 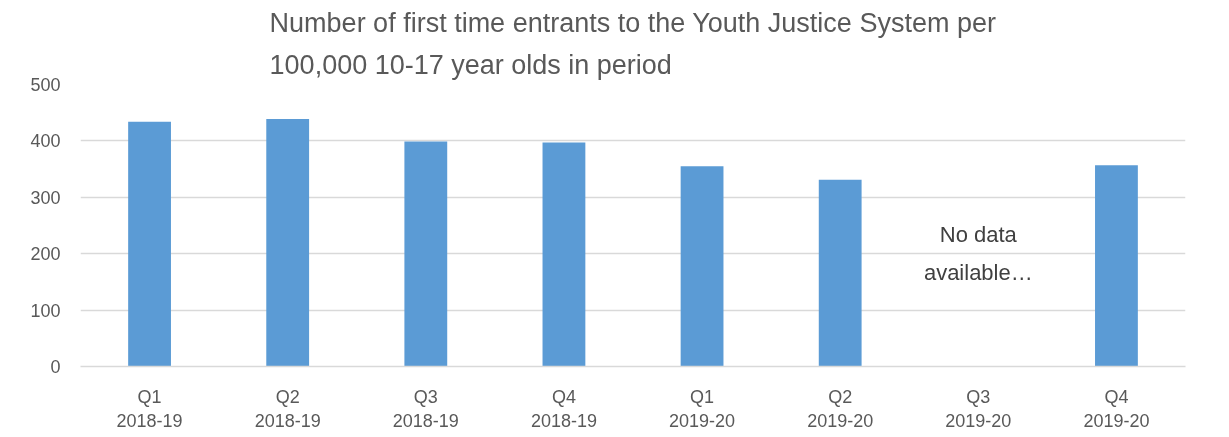 What do you see at coordinates (55, 367) in the screenshot?
I see `y-tick-label: 0` at bounding box center [55, 367].